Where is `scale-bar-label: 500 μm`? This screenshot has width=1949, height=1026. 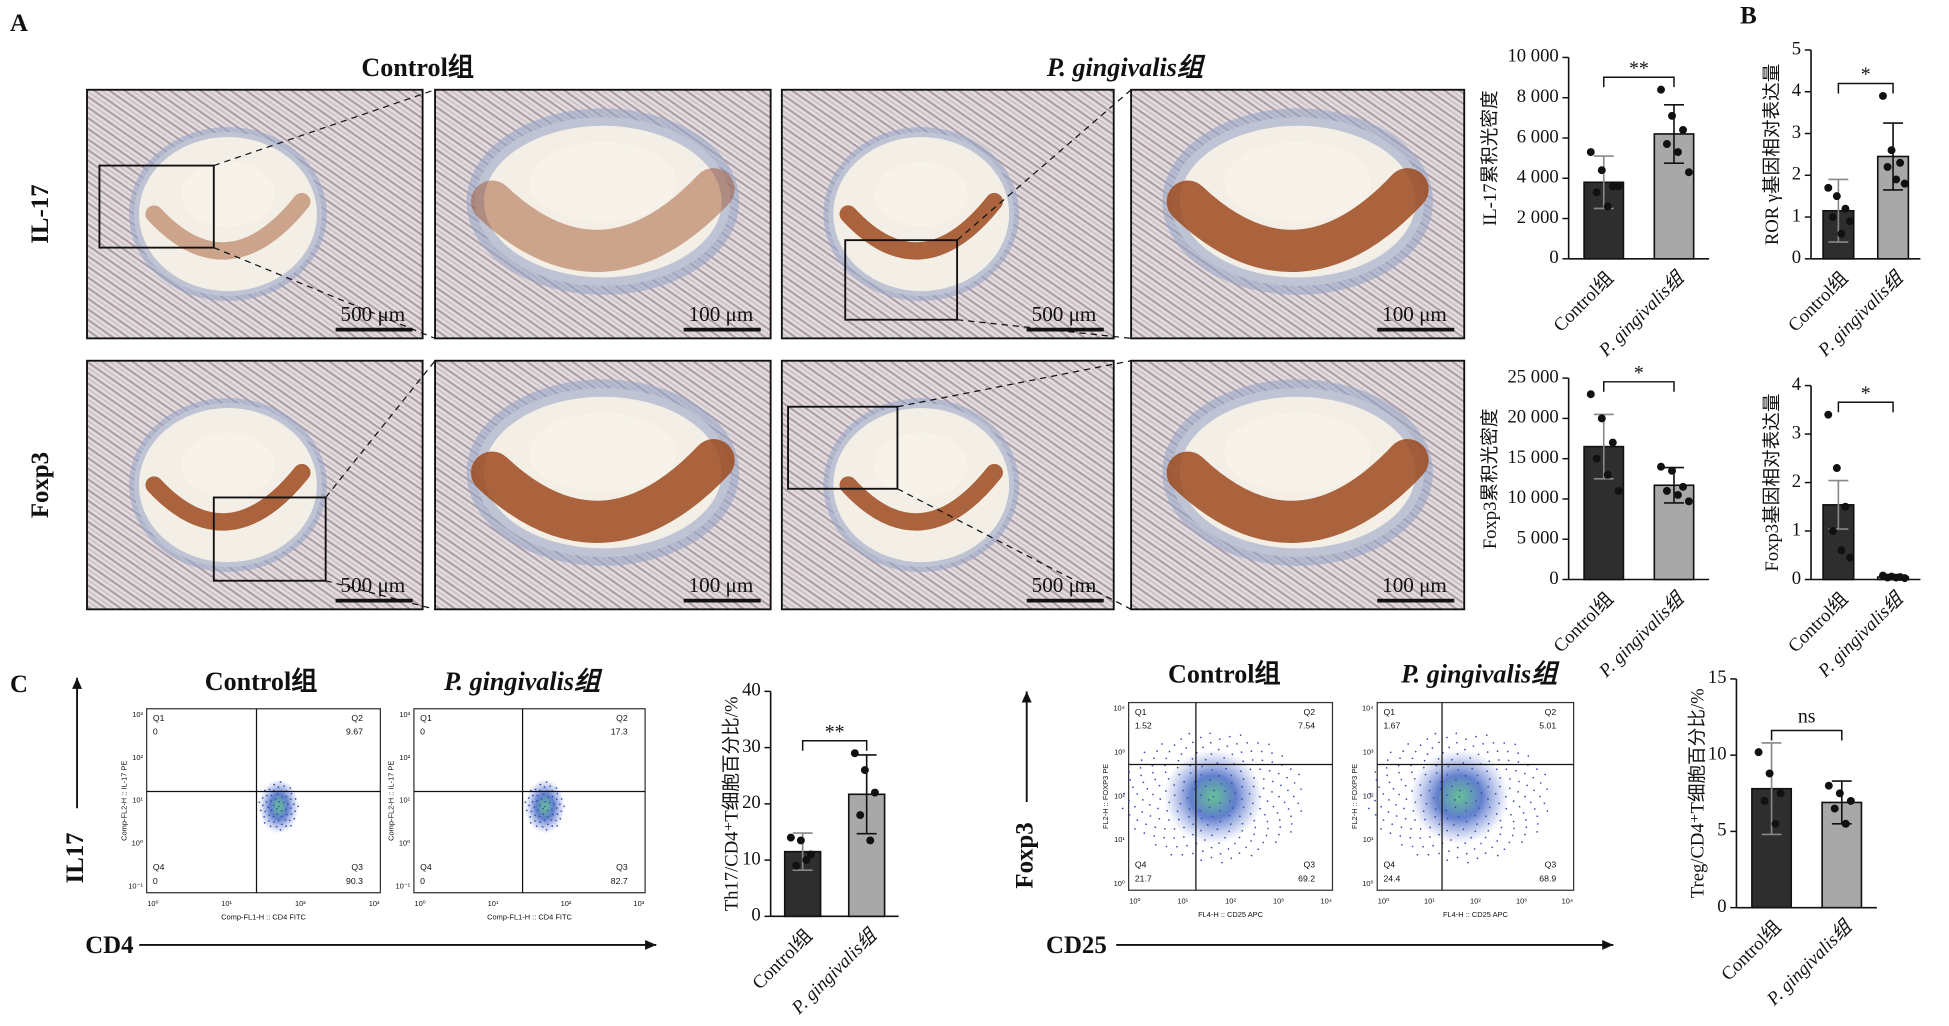
scale-bar-label: 500 μm is located at coordinates (1064, 585).